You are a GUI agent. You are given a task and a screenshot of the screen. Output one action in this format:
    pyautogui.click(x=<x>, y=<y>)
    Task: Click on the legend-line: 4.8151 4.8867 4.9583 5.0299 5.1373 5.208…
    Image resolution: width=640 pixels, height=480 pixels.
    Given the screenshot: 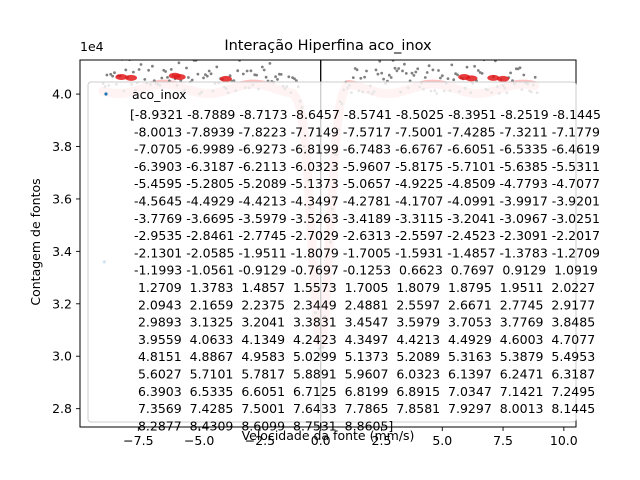 What is the action you would take?
    pyautogui.click(x=362, y=356)
    